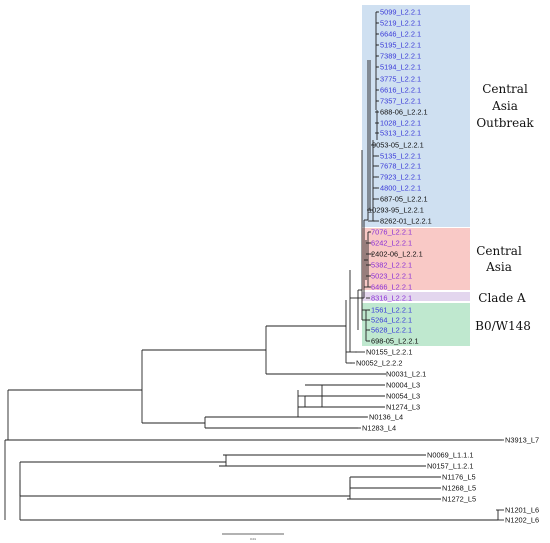  What do you see at coordinates (391, 330) in the screenshot?
I see `leaf-label: 5628_L2.2.1` at bounding box center [391, 330].